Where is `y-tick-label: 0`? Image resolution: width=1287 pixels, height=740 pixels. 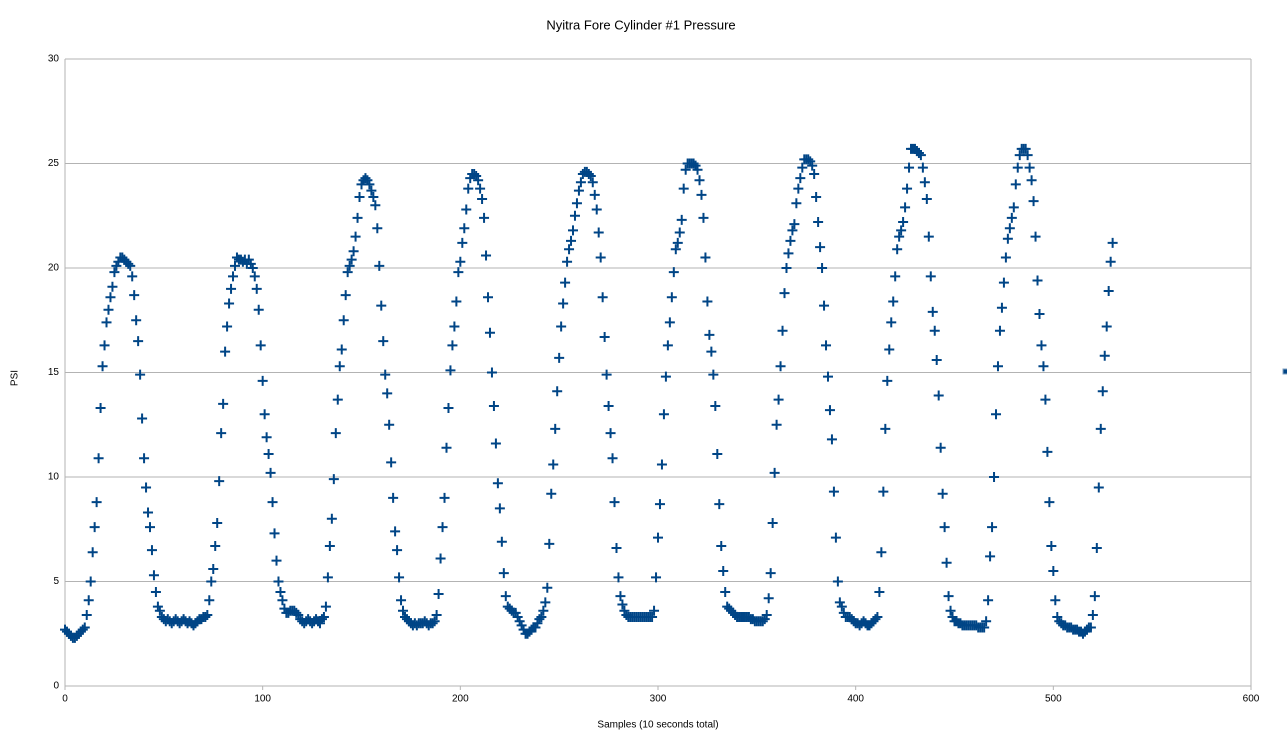 y-tick-label: 0 is located at coordinates (56, 686).